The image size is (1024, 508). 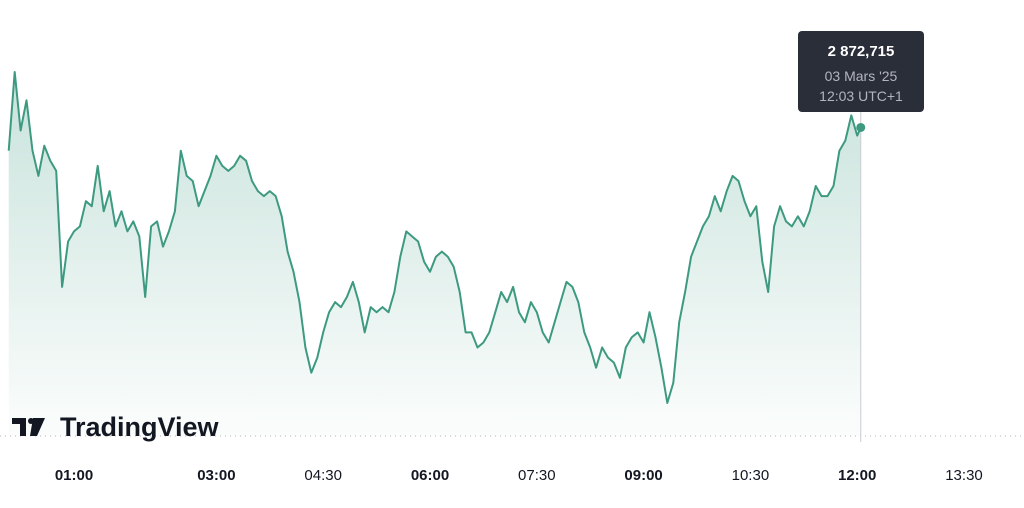 What do you see at coordinates (964, 475) in the screenshot?
I see `x-tick-label: 13:30` at bounding box center [964, 475].